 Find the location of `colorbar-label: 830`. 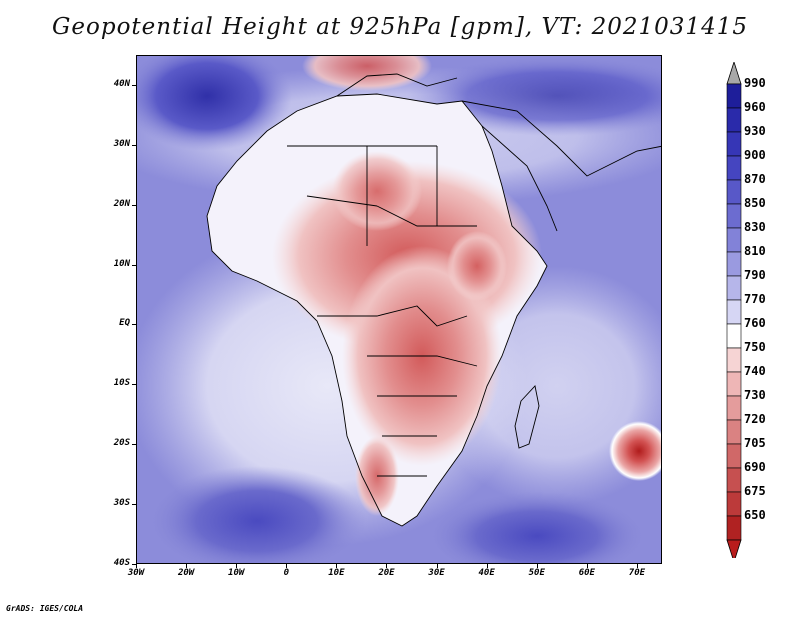

colorbar-label: 830 is located at coordinates (755, 227).